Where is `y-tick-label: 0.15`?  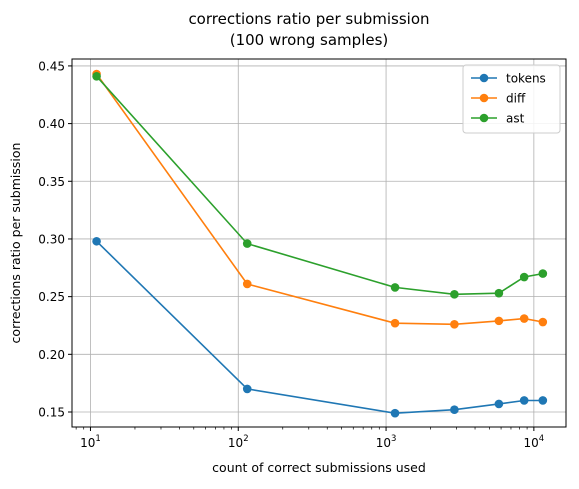 y-tick-label: 0.15 is located at coordinates (51, 413).